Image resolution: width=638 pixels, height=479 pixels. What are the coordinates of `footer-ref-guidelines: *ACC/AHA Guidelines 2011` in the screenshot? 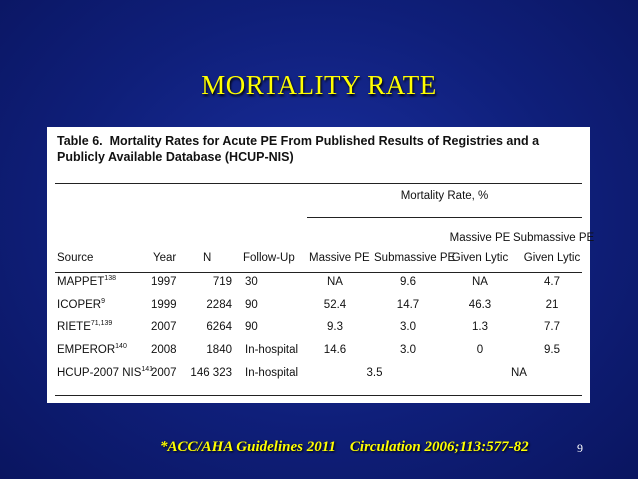 It's located at (248, 447).